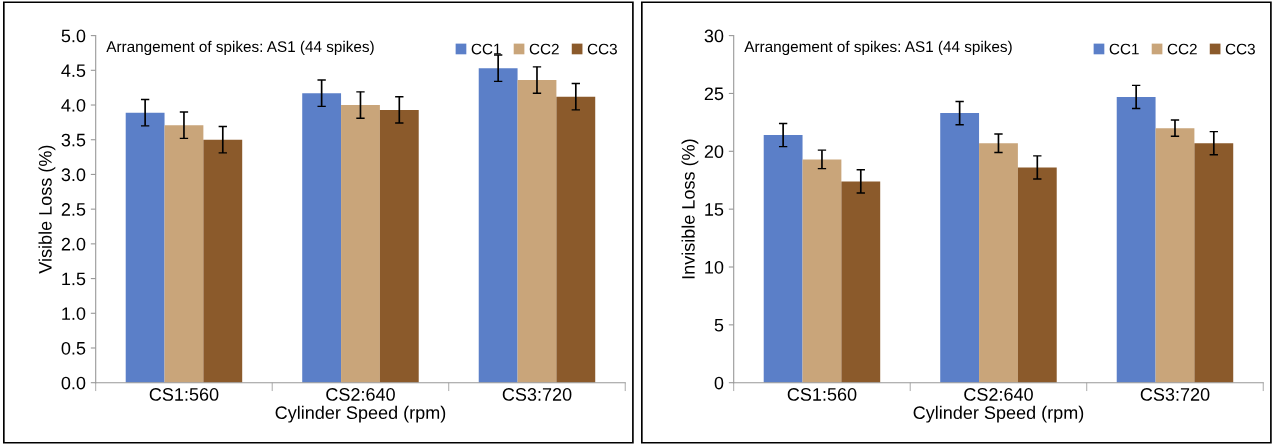 Image resolution: width=1276 pixels, height=445 pixels. What do you see at coordinates (73, 383) in the screenshot?
I see `y-tick-label: 0.0` at bounding box center [73, 383].